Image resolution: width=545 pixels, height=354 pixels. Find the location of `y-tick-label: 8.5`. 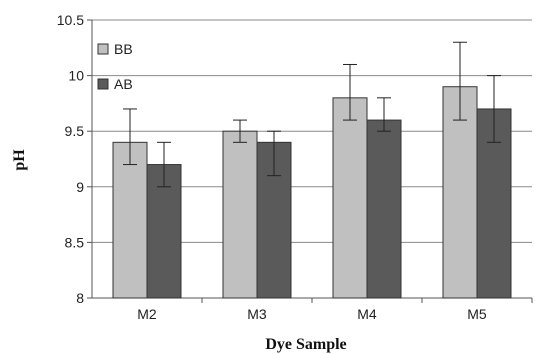

y-tick-label: 8.5 is located at coordinates (75, 242).